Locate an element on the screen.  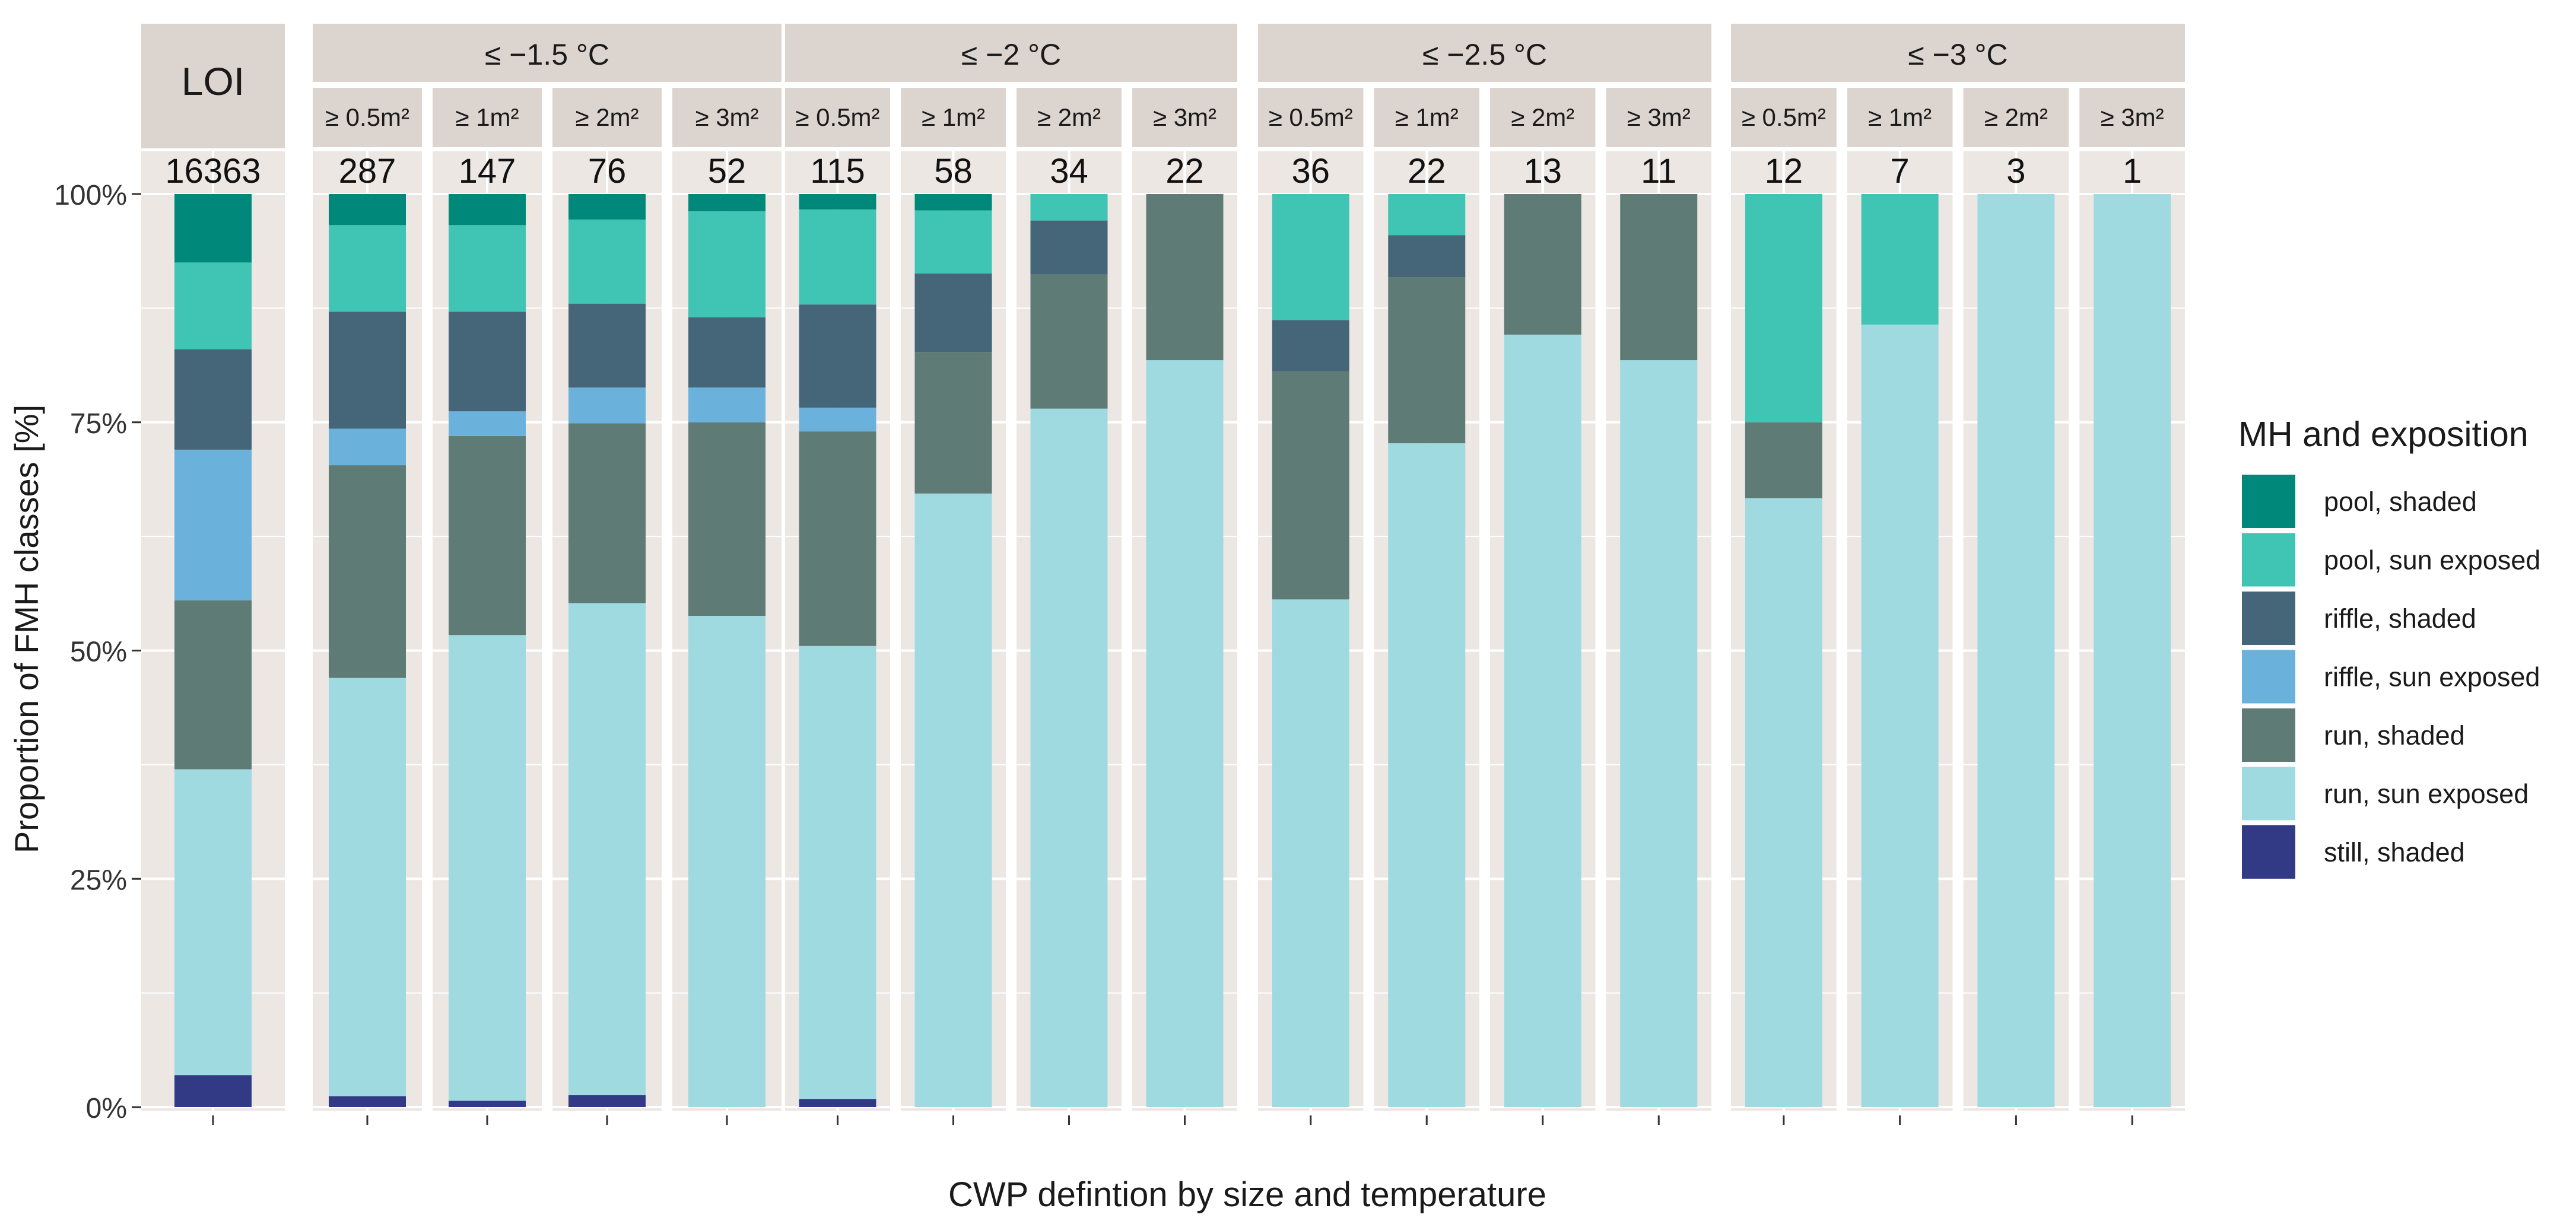
y-axis: 0% 25% 50% 75% 100% is located at coordinates (97, 652).